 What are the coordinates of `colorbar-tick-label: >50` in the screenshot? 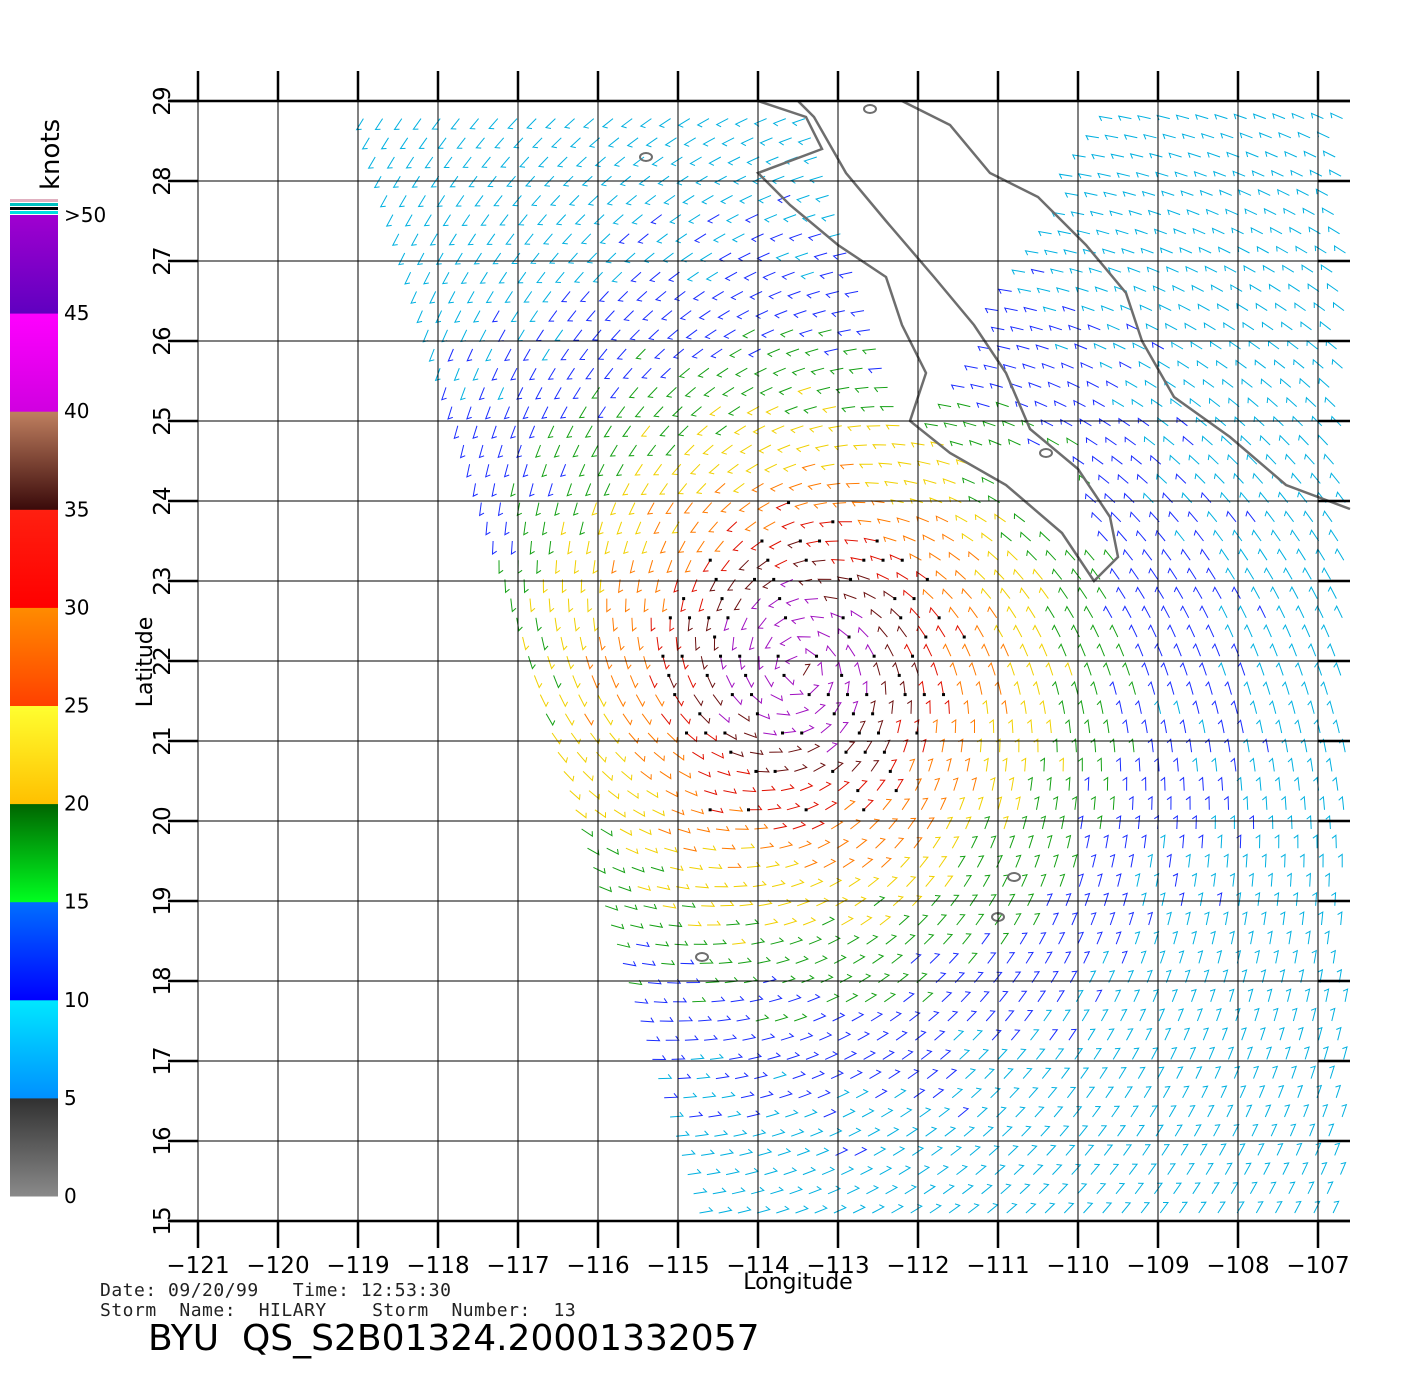 It's located at (85, 215).